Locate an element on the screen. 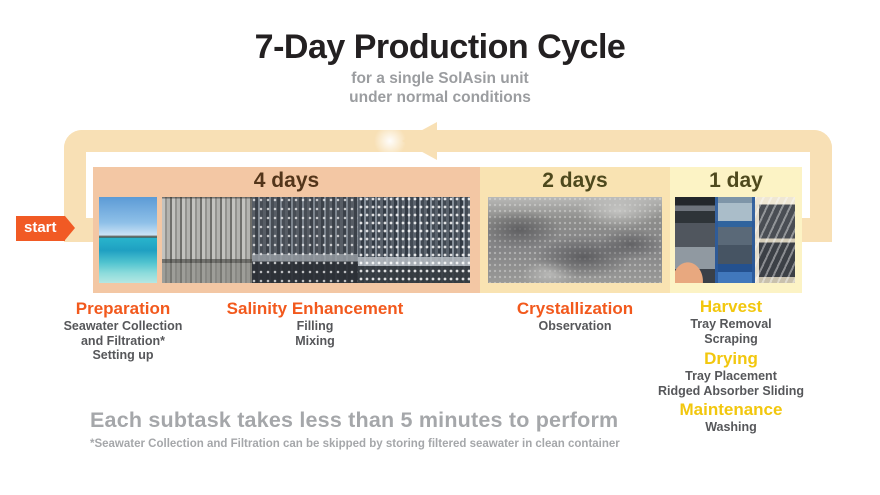 The image size is (880, 495). phase-task: Washing is located at coordinates (731, 427).